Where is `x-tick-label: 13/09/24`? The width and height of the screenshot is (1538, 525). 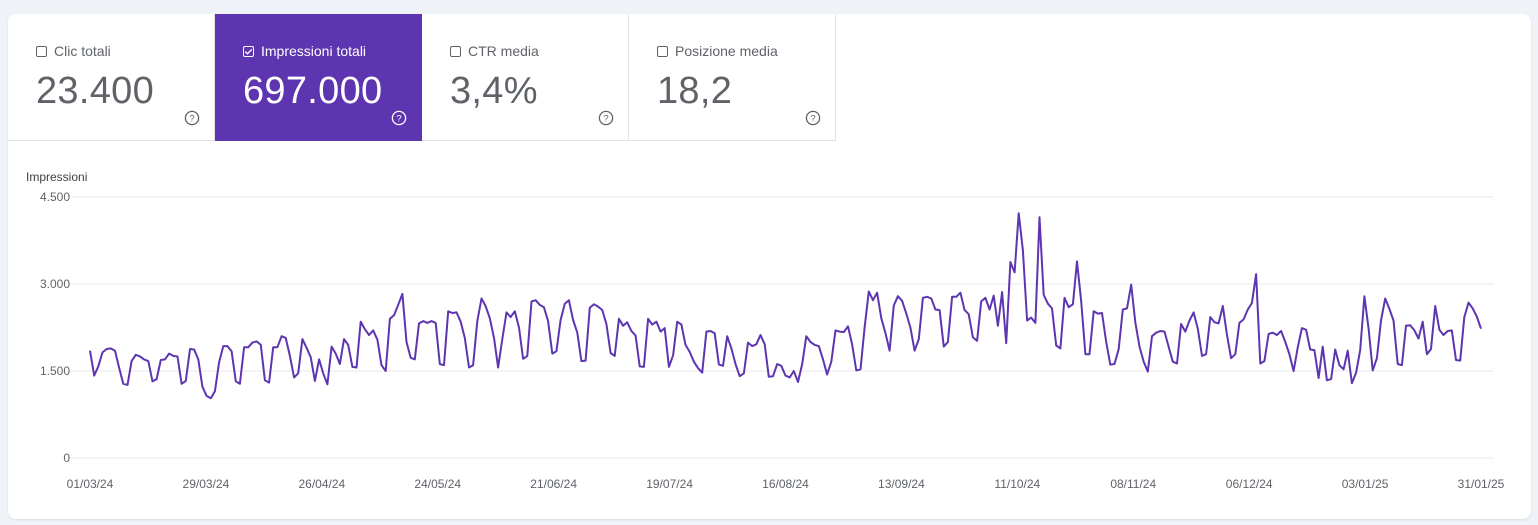
x-tick-label: 13/09/24 is located at coordinates (901, 484).